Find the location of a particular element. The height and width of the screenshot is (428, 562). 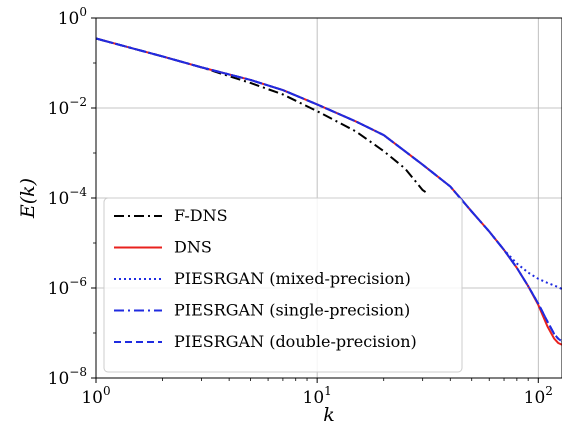

x-tick-label: 10² is located at coordinates (538, 396).